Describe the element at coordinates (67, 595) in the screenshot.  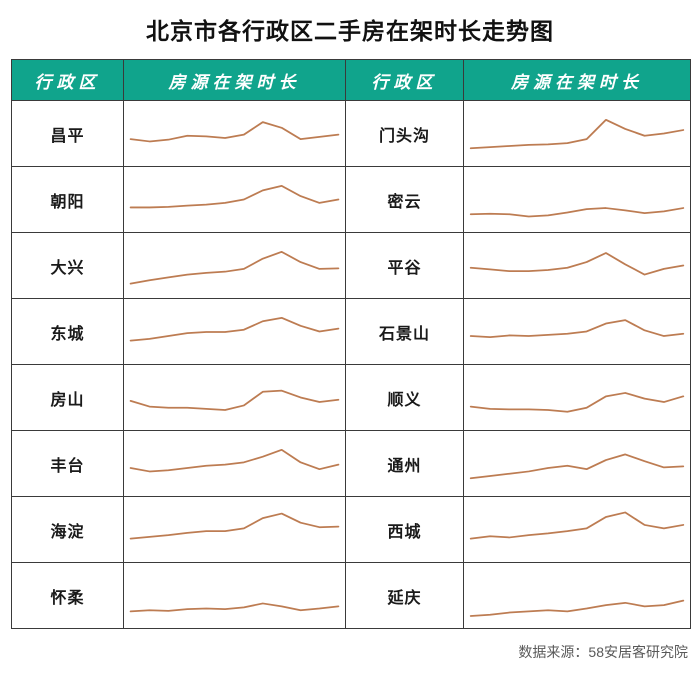
I see `district-name: 怀柔` at that location.